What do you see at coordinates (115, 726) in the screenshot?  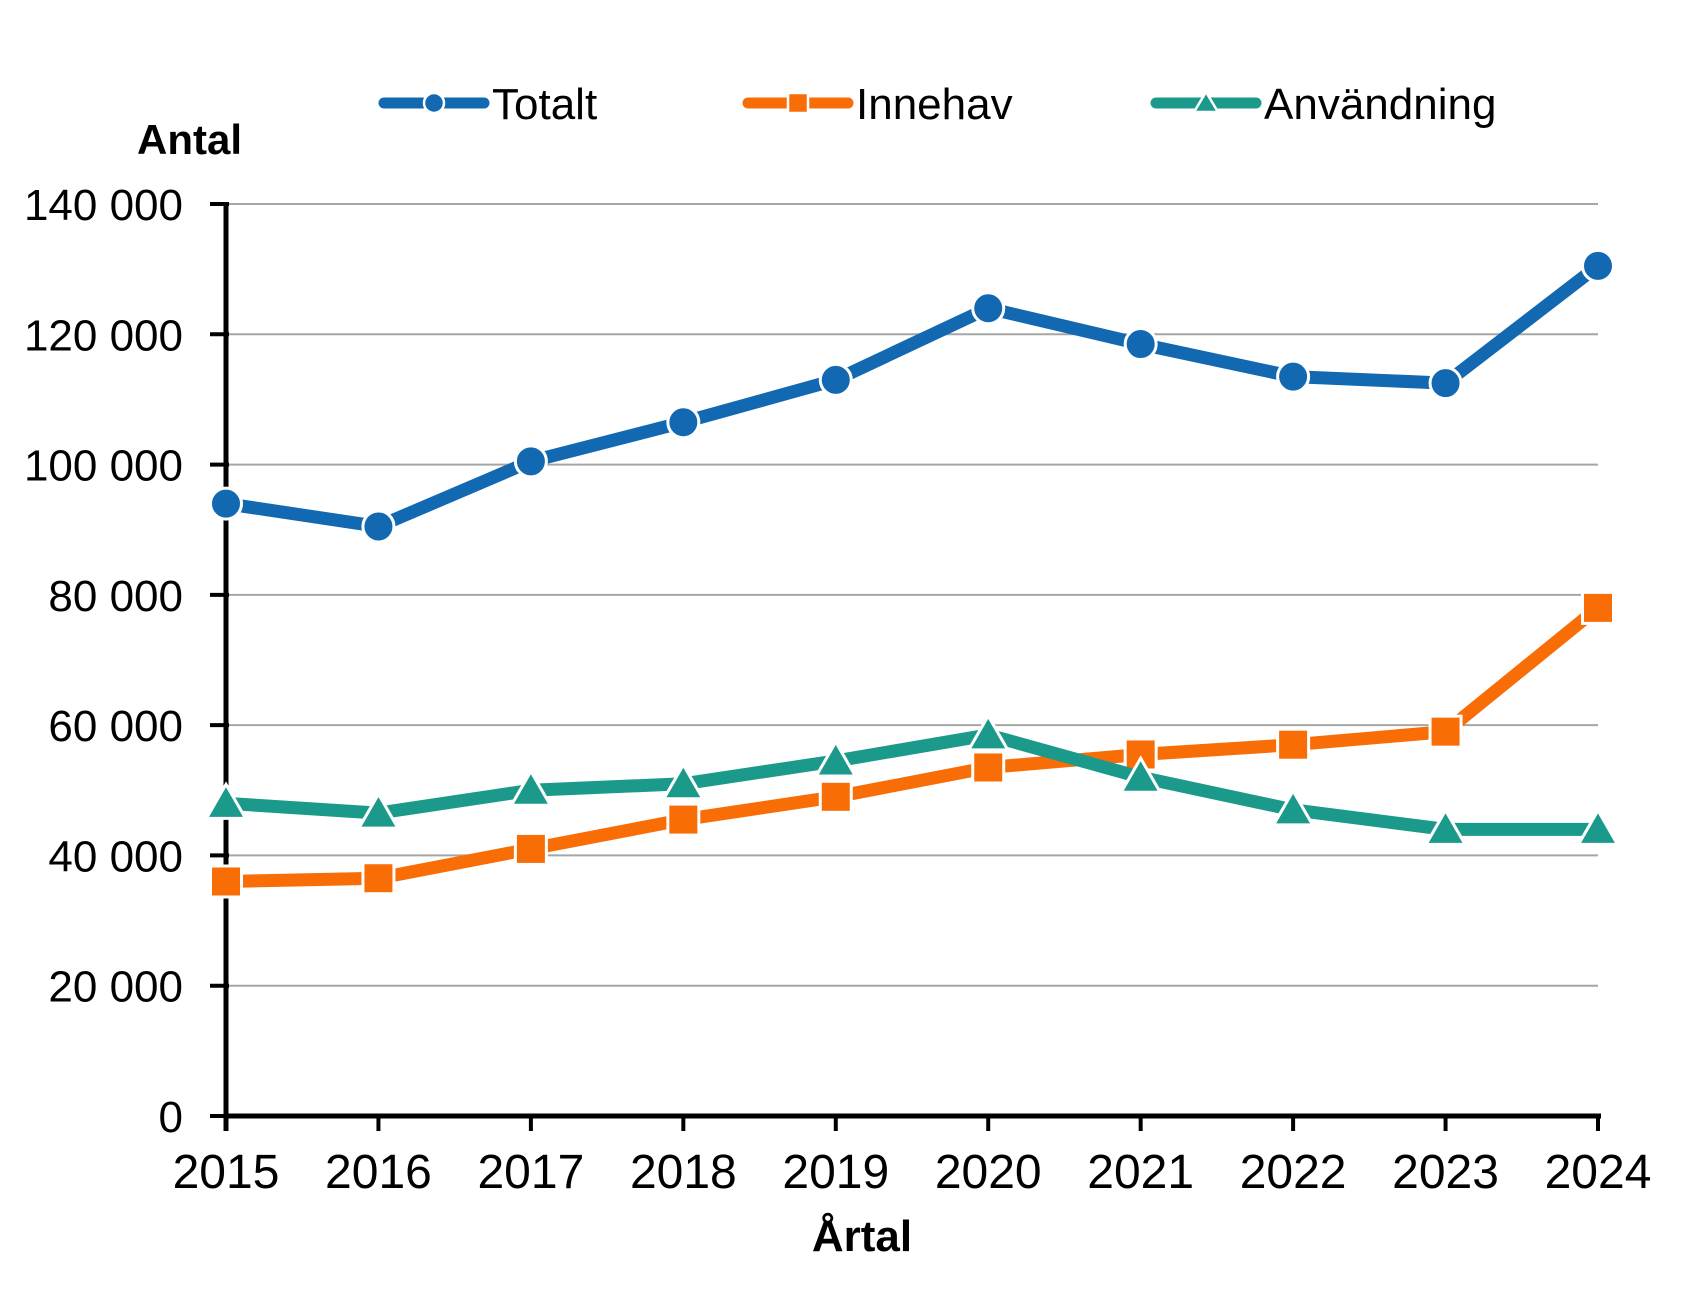 I see `y-tick-label: 60 000` at bounding box center [115, 726].